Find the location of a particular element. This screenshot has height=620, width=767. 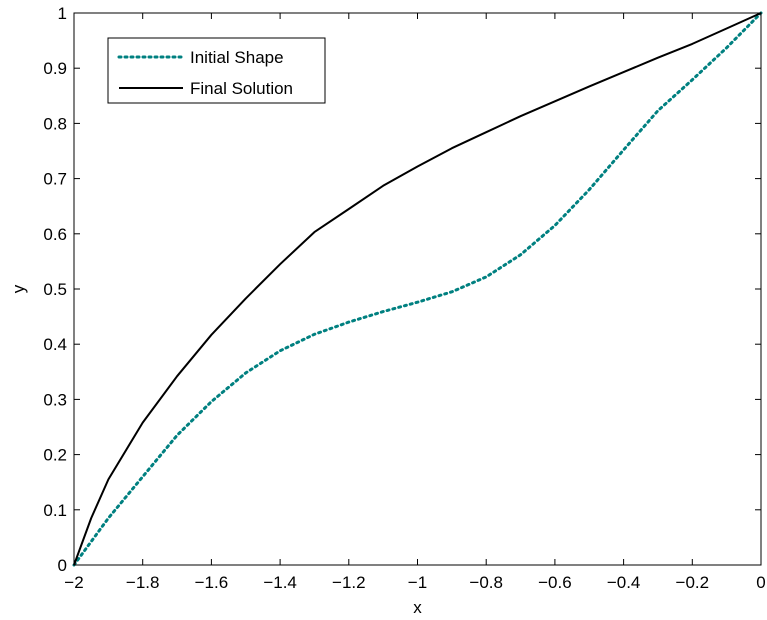

x-tick-label: −1.8 is located at coordinates (143, 582).